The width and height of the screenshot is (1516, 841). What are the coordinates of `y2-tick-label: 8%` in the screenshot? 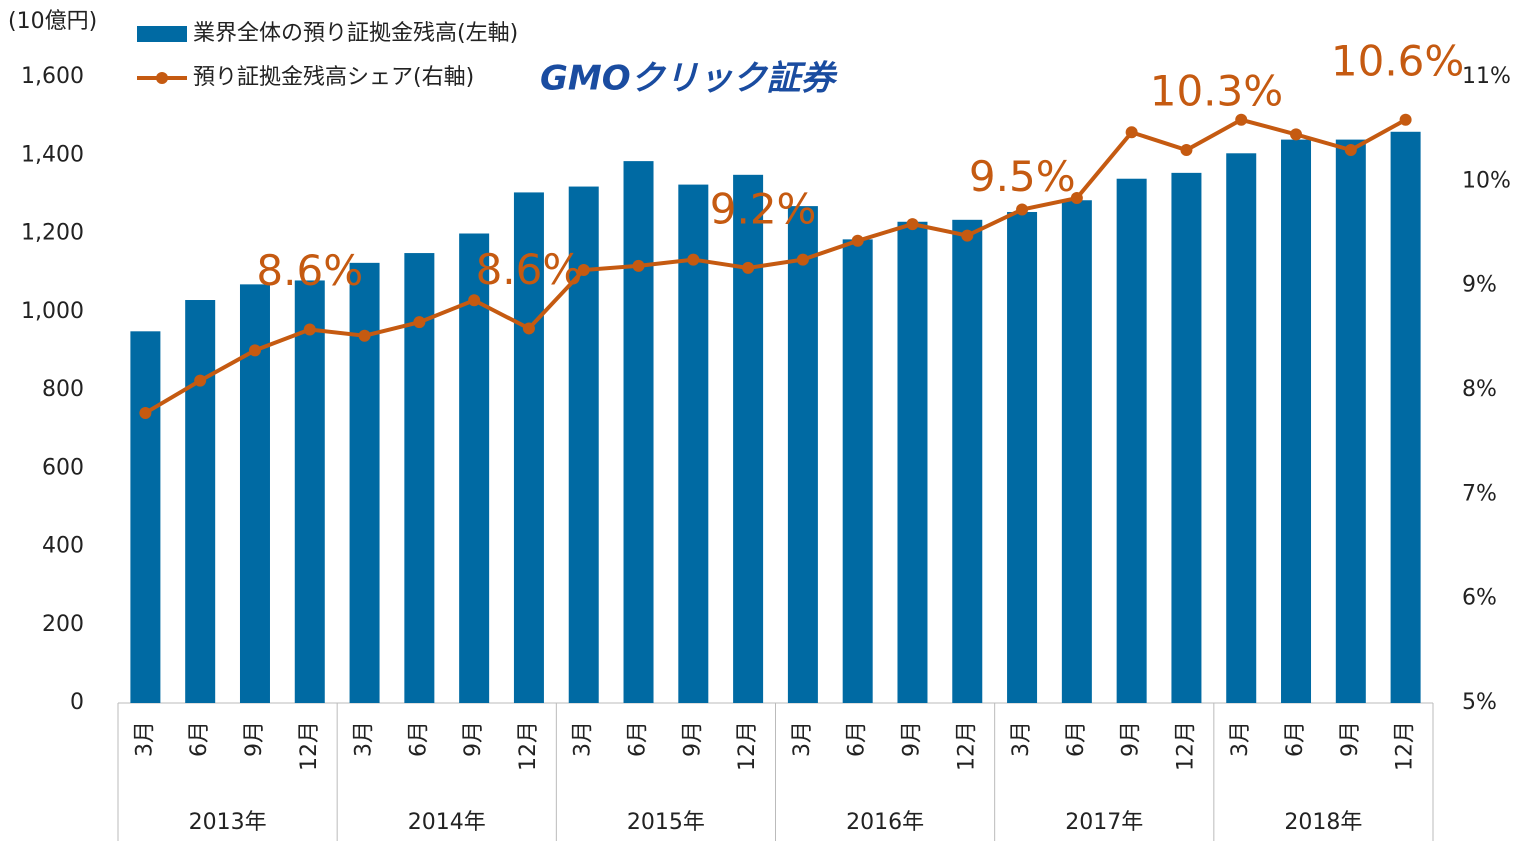 It's located at (1479, 389).